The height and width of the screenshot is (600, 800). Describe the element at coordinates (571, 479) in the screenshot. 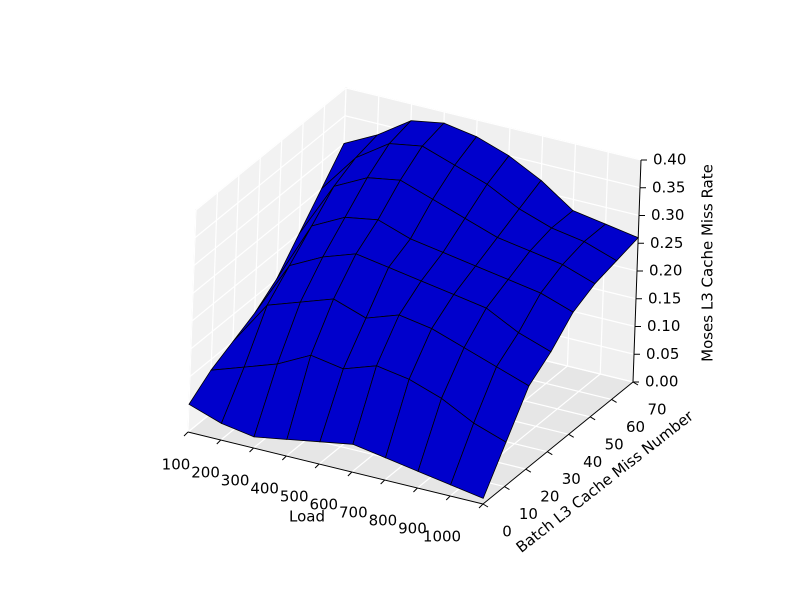

I see `y-tick-label: 30` at that location.